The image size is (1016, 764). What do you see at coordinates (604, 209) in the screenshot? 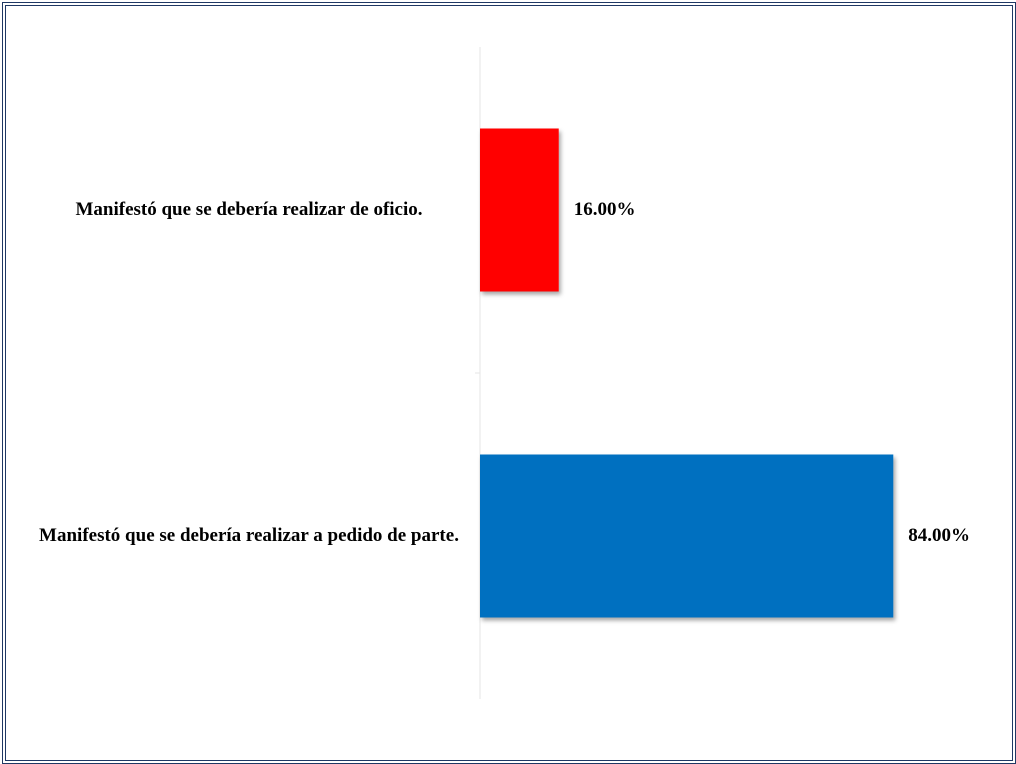
I see `data-label: 16.00%` at bounding box center [604, 209].